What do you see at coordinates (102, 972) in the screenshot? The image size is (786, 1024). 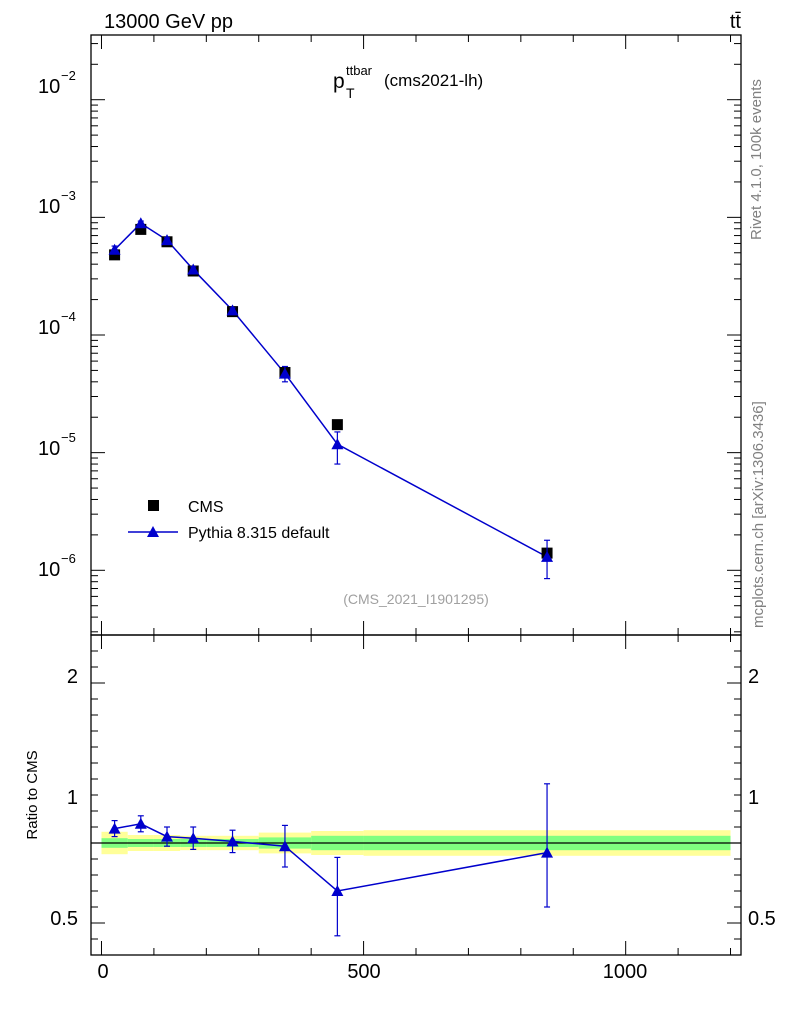 I see `x-tick-0: 0` at bounding box center [102, 972].